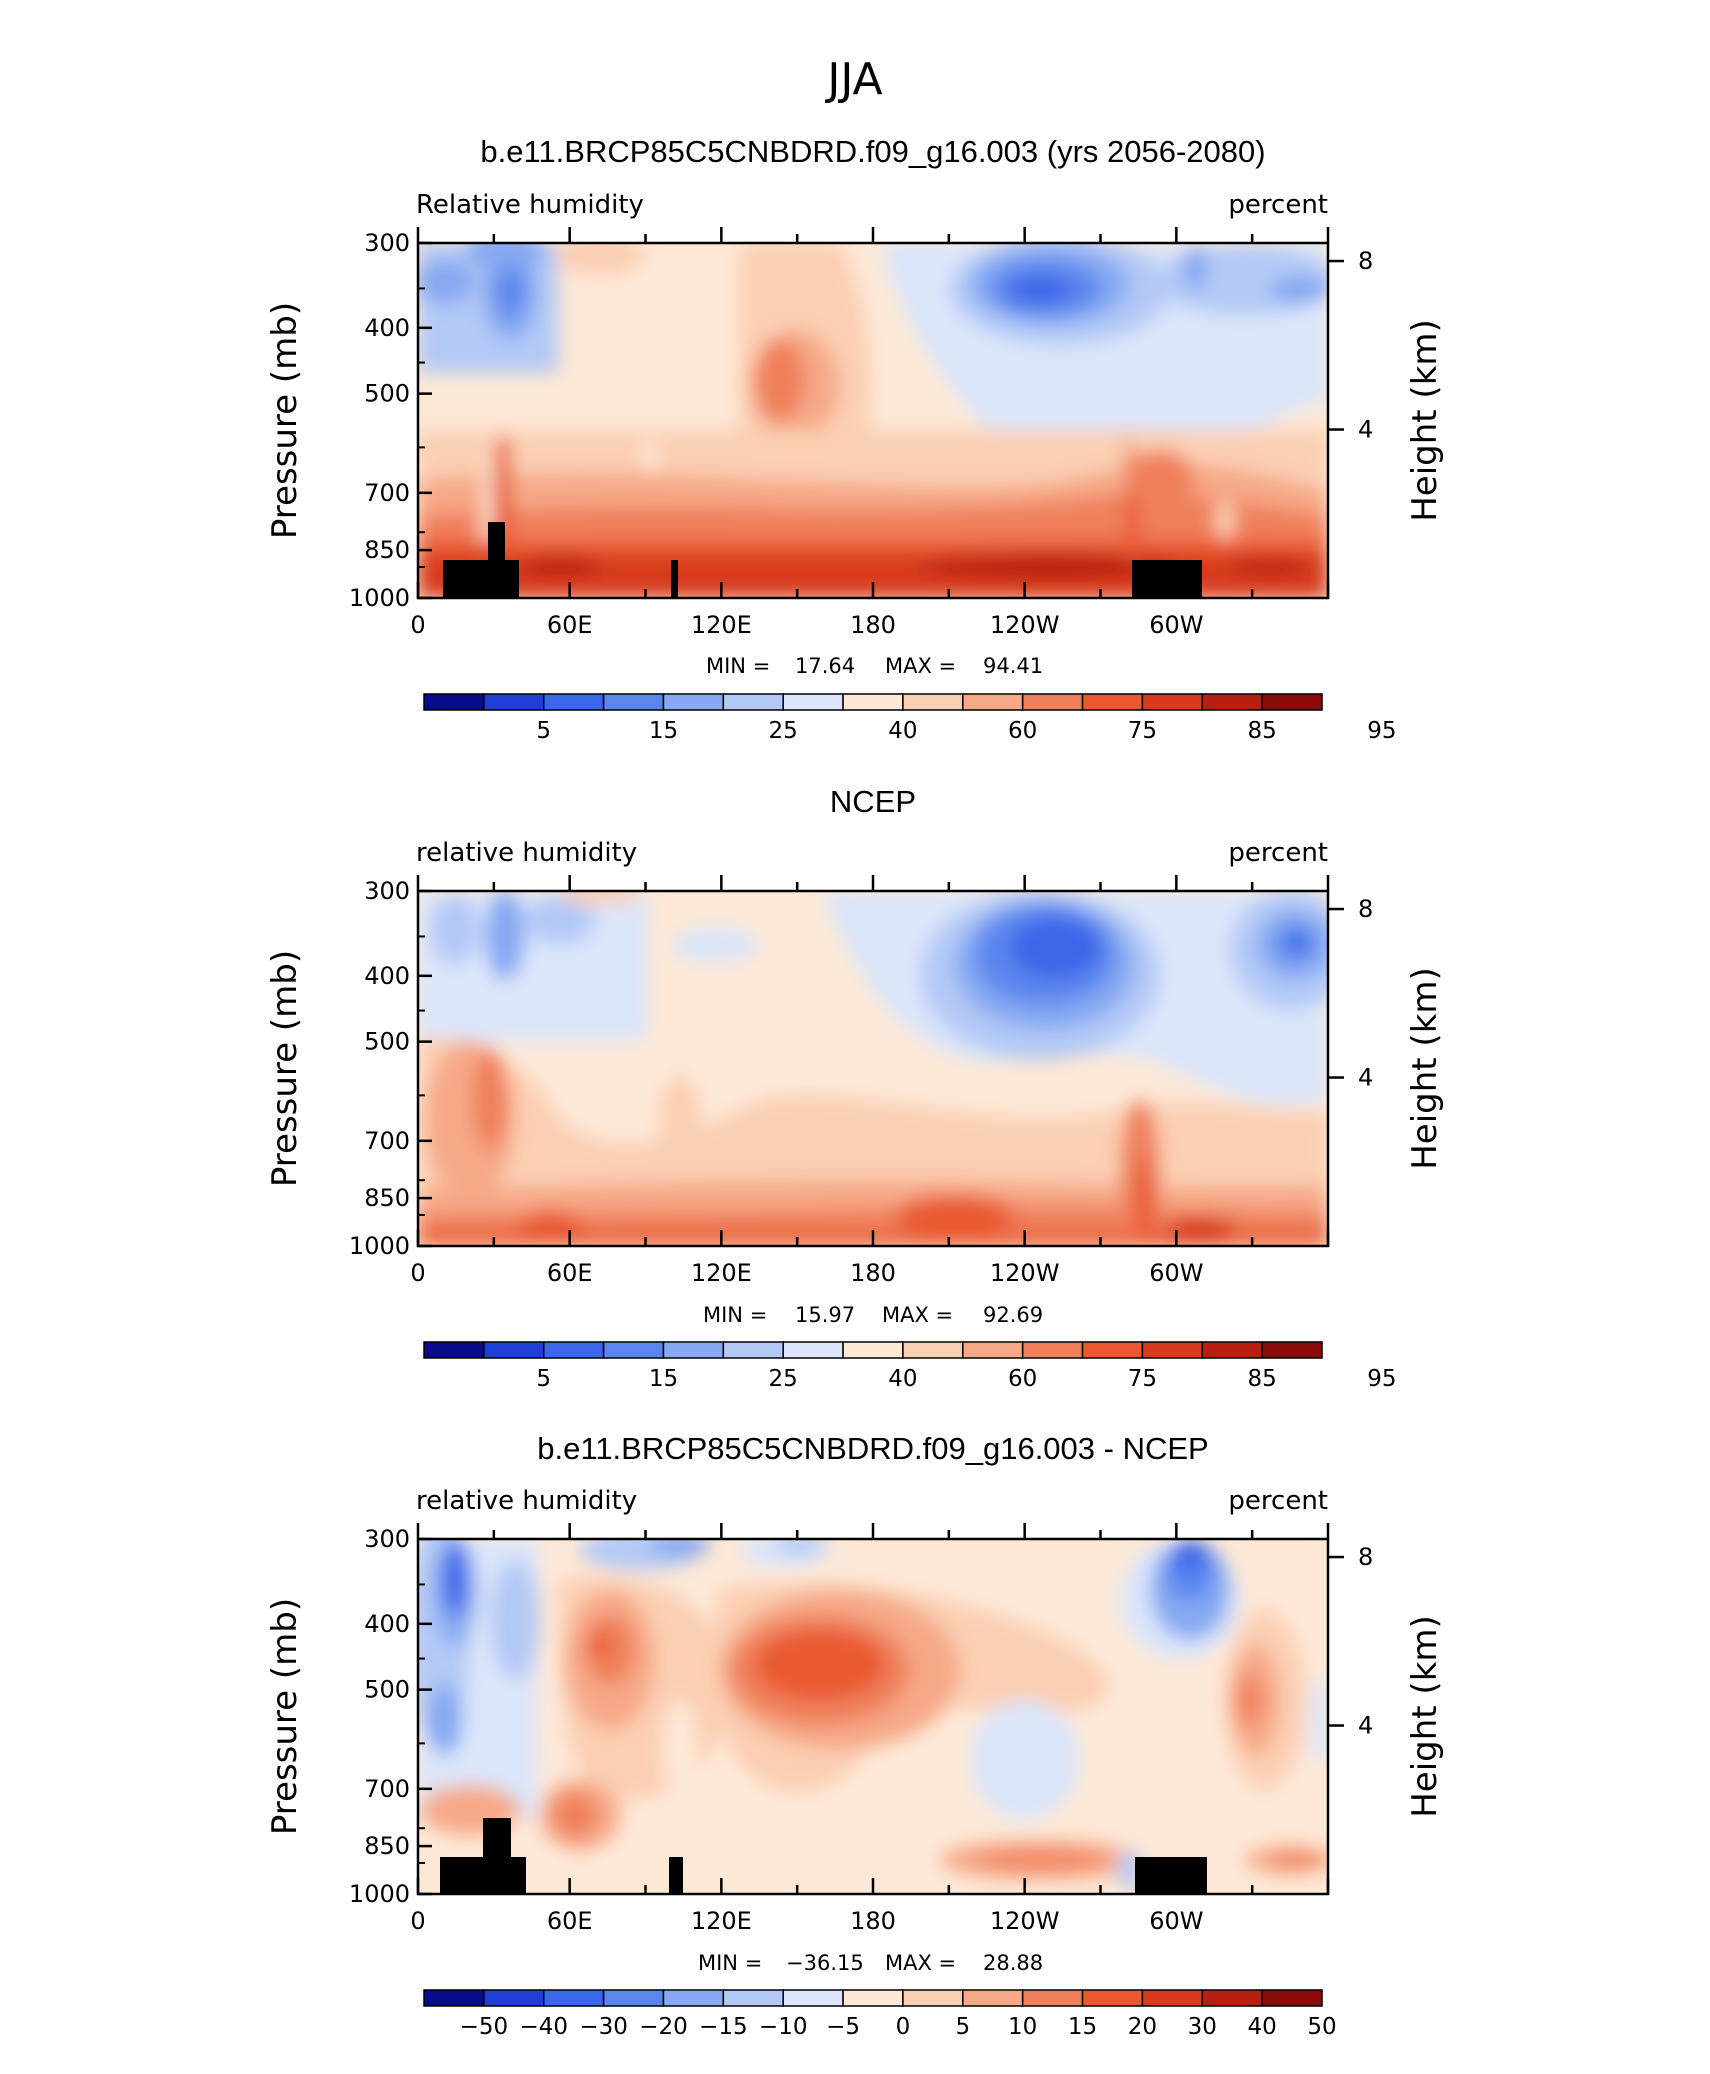 This screenshot has width=1710, height=2074. I want to click on y-right-tick-label: 4, so click(1365, 1726).